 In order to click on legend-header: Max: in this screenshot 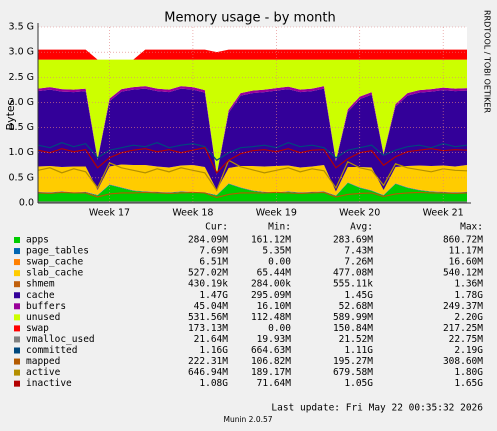, I will do `click(471, 227)`.